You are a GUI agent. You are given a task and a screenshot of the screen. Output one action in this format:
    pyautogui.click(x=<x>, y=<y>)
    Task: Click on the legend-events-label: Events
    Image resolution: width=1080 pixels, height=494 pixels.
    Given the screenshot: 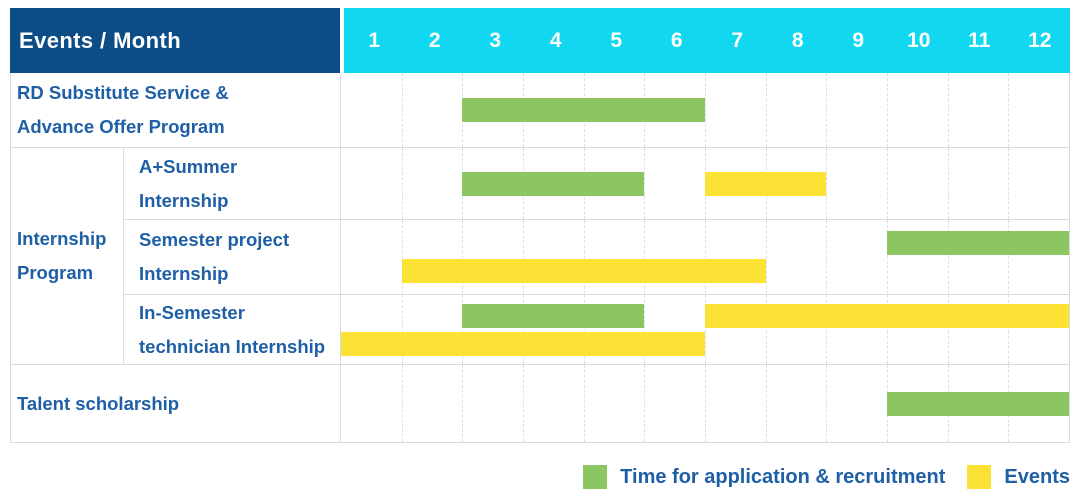 What is the action you would take?
    pyautogui.click(x=1037, y=476)
    